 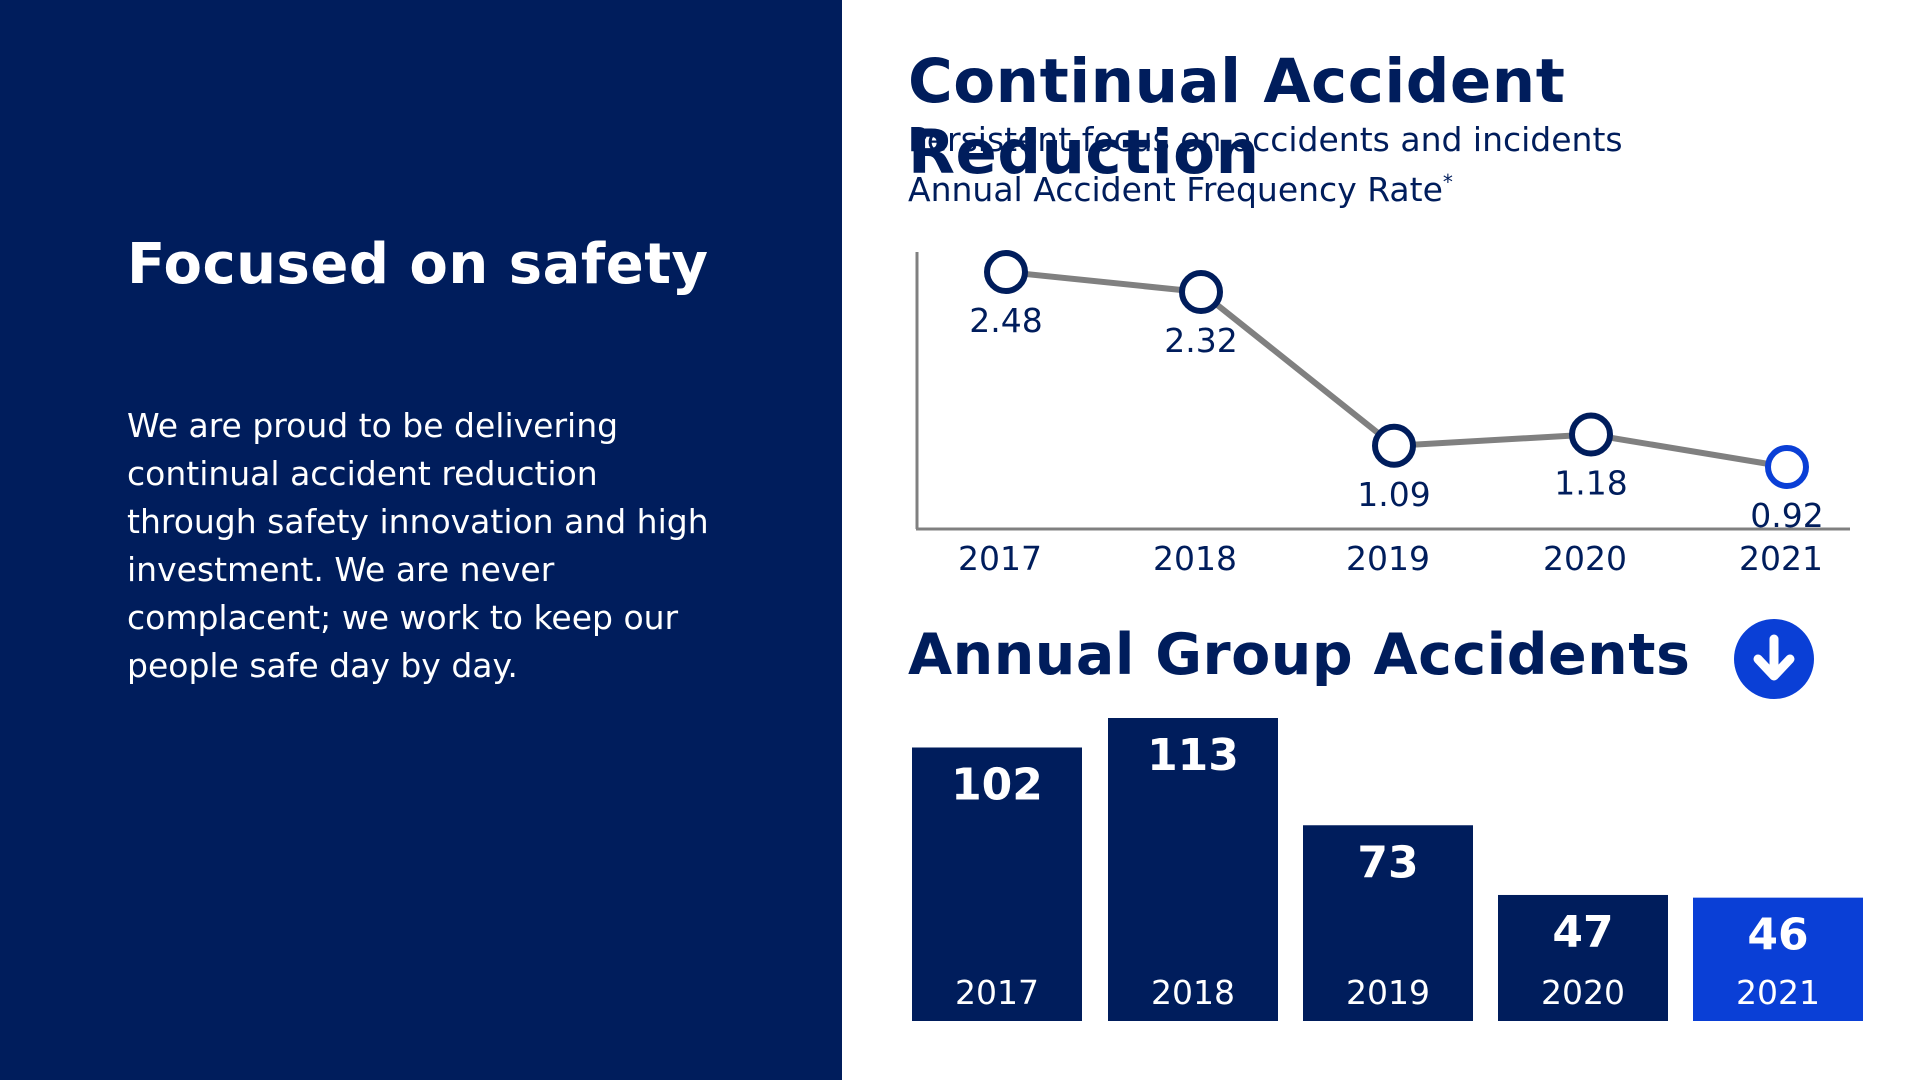 I want to click on line-data-label: 0.92, so click(x=1786, y=515).